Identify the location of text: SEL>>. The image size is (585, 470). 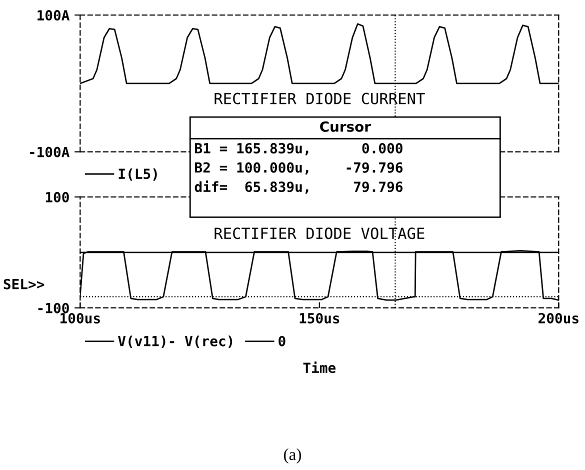
(24, 284).